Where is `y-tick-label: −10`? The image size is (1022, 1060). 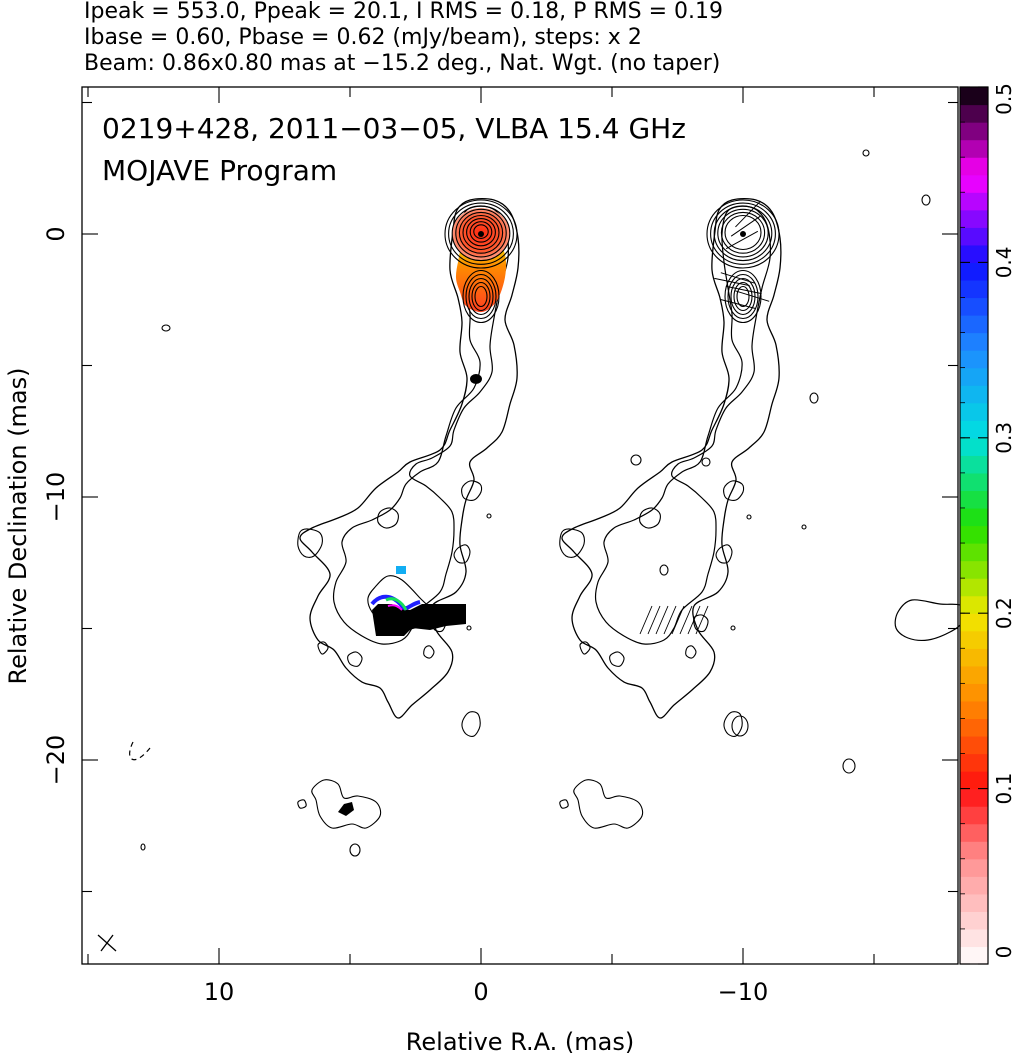 y-tick-label: −10 is located at coordinates (56, 497).